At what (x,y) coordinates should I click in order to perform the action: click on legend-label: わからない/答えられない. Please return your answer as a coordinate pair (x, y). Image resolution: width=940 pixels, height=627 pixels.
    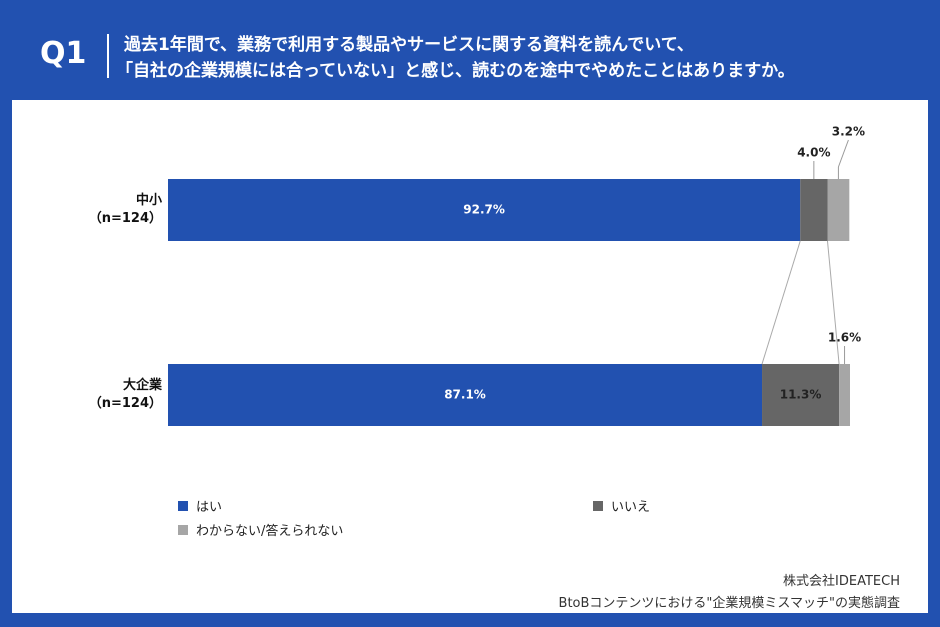
    Looking at the image, I should click on (270, 531).